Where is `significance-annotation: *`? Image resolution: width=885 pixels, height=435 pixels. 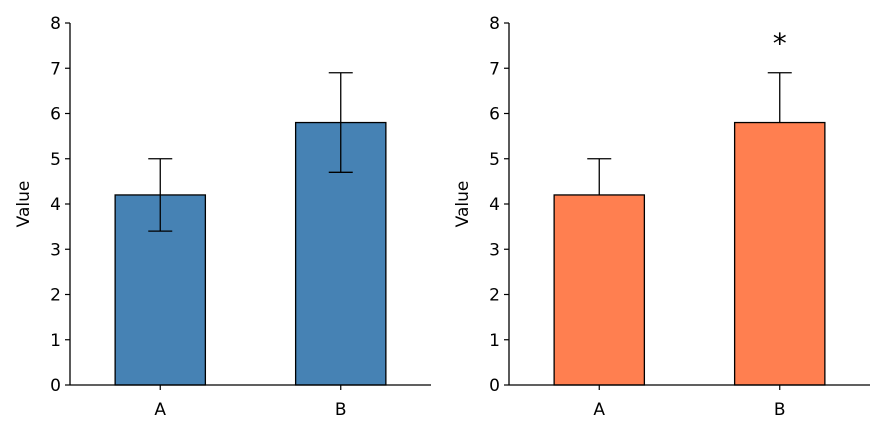 significance-annotation: * is located at coordinates (780, 43).